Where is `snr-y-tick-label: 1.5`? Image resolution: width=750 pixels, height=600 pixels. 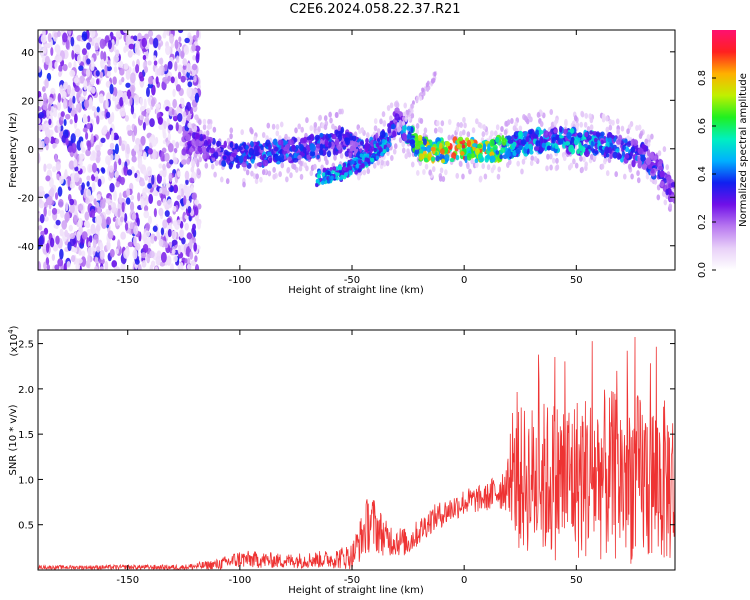 snr-y-tick-label: 1.5 is located at coordinates (26, 435).